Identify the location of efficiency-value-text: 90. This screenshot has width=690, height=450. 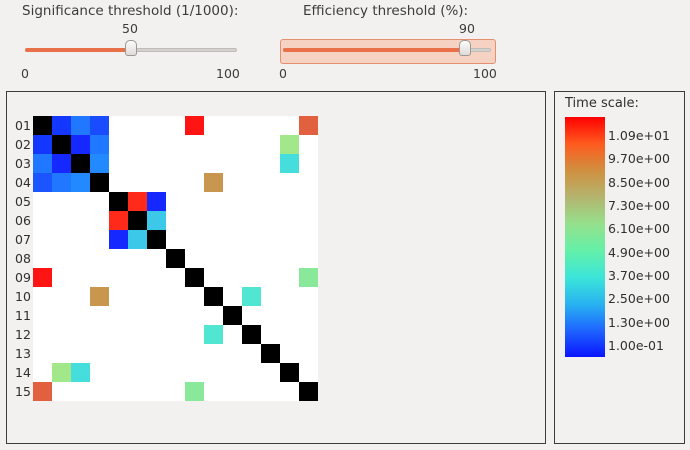
(467, 28).